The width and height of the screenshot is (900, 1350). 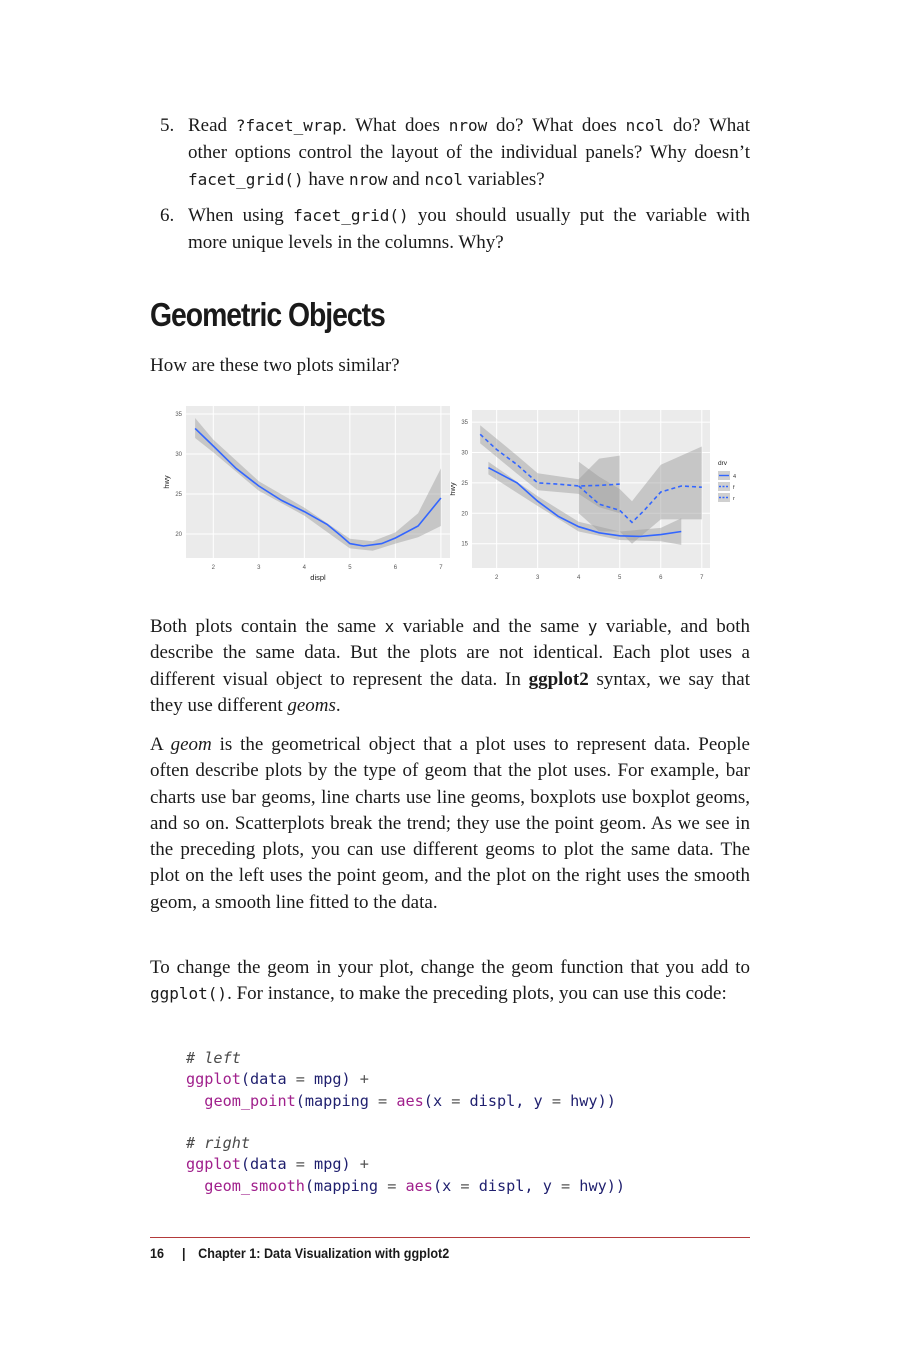 What do you see at coordinates (167, 215) in the screenshot?
I see `exercise-number: 6.` at bounding box center [167, 215].